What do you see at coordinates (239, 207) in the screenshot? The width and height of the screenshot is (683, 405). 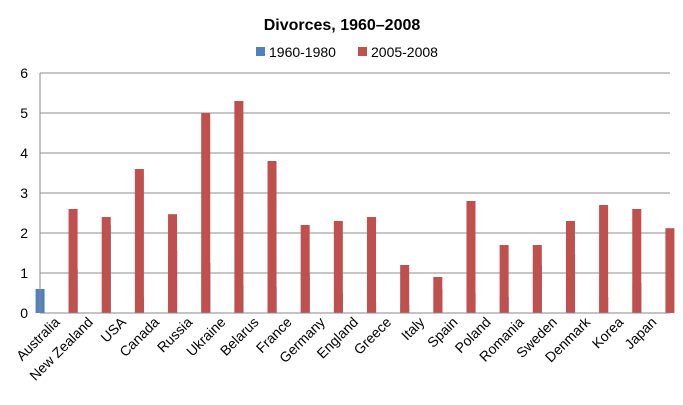 I see `bar-2005-2008-ukraine` at bounding box center [239, 207].